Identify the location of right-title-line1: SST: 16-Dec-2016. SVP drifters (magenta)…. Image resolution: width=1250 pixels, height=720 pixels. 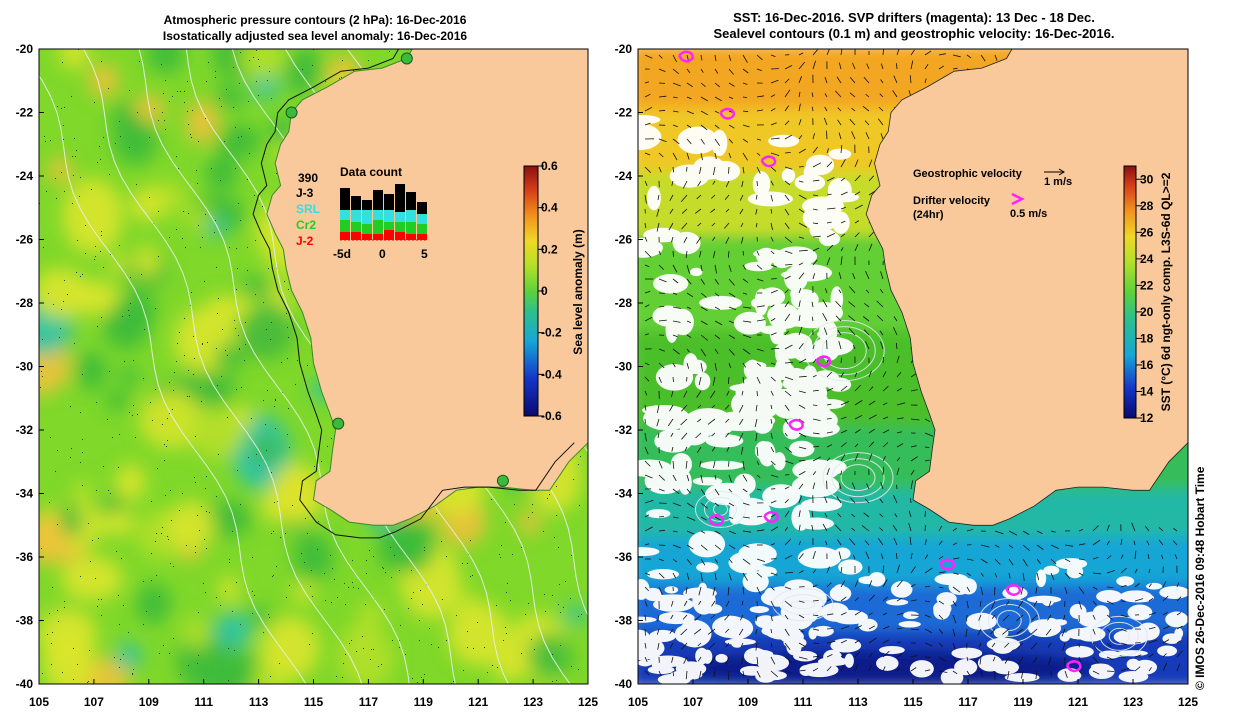
(914, 17).